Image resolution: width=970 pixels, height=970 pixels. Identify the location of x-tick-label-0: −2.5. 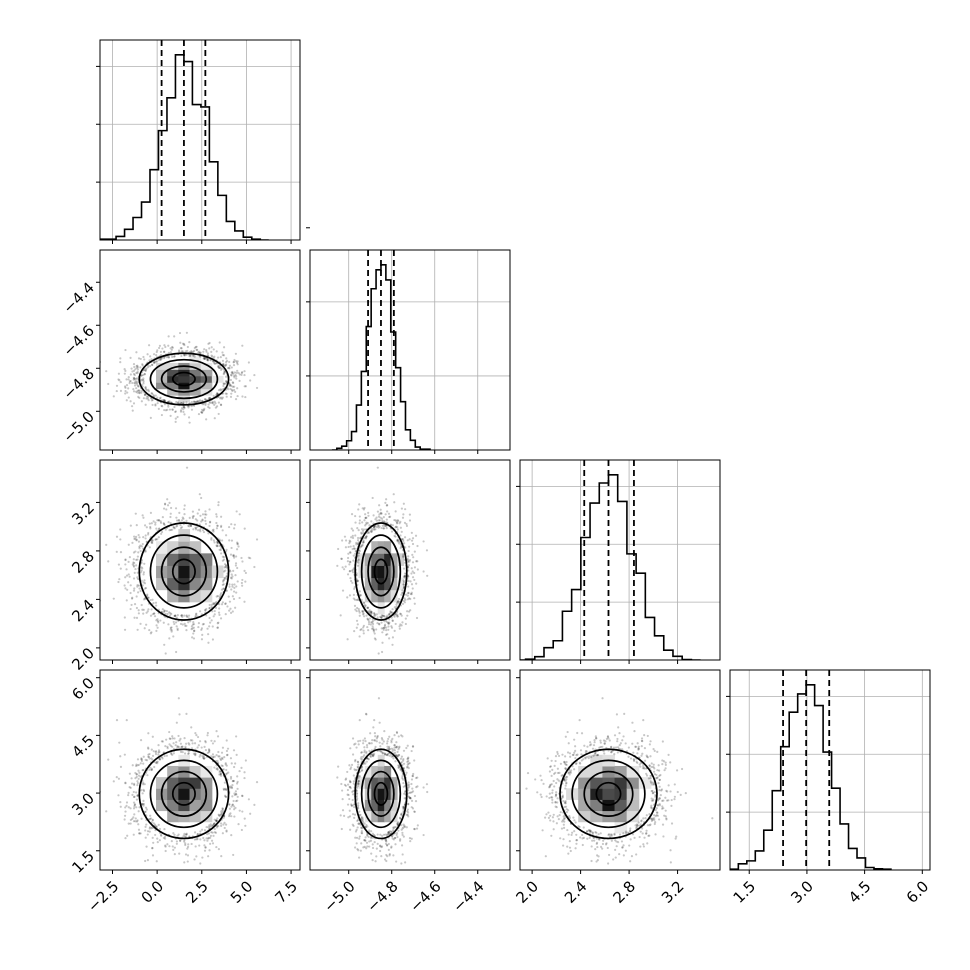
(103, 896).